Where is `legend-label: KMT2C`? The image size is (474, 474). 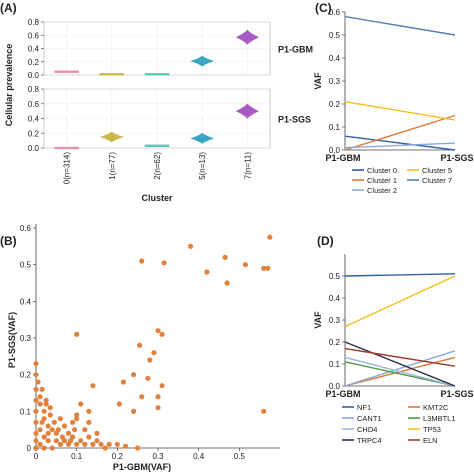 legend-label: KMT2C is located at coordinates (436, 407).